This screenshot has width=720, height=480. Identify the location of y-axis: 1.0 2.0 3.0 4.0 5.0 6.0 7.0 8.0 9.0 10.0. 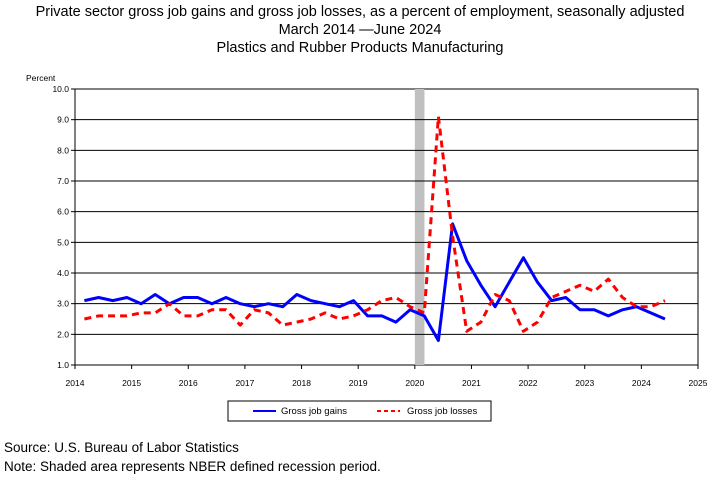
(63, 227).